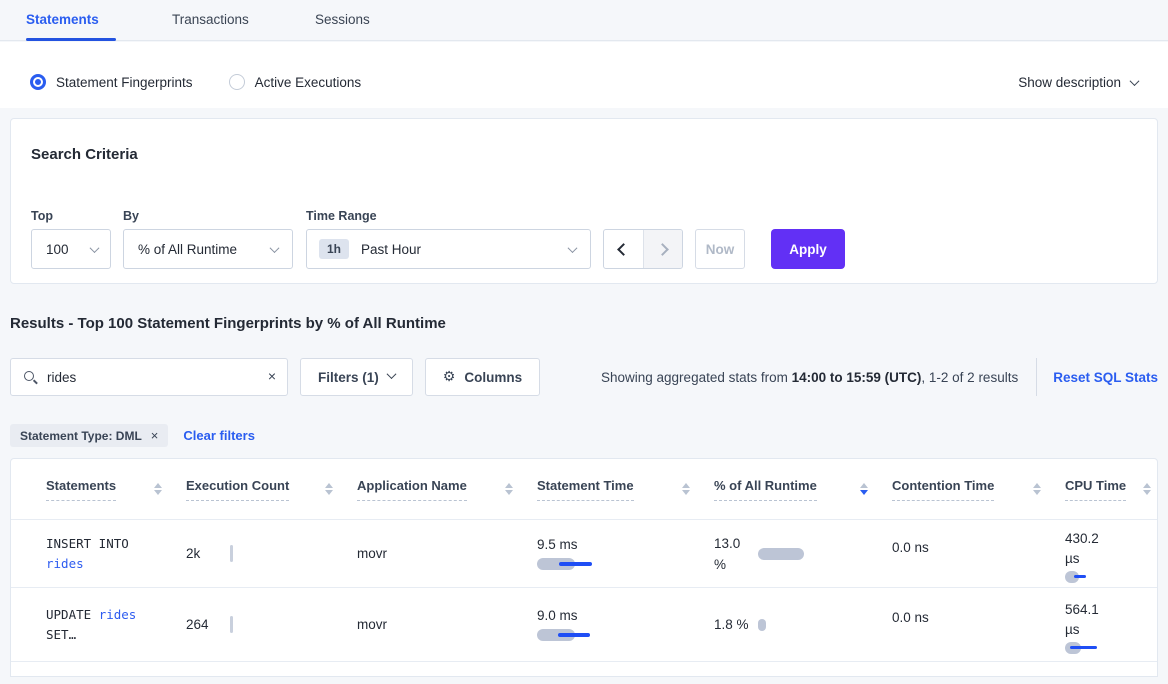 This screenshot has height=684, width=1168. Describe the element at coordinates (557, 615) in the screenshot. I see `statement-time-value: 9.0 ms` at that location.